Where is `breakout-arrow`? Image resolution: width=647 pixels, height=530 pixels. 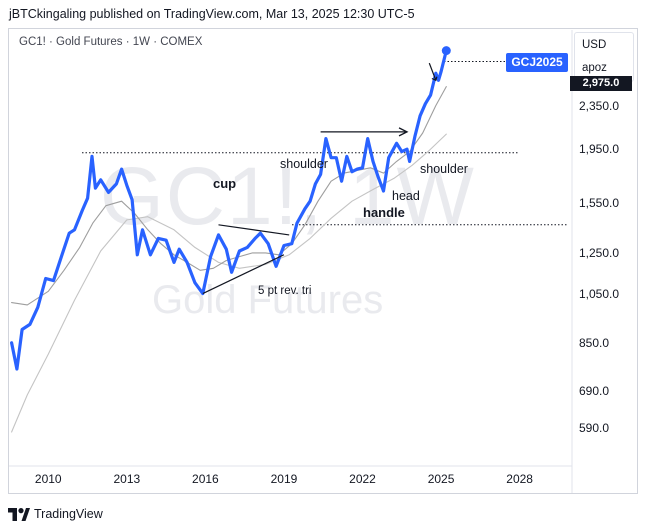 breakout-arrow is located at coordinates (433, 72).